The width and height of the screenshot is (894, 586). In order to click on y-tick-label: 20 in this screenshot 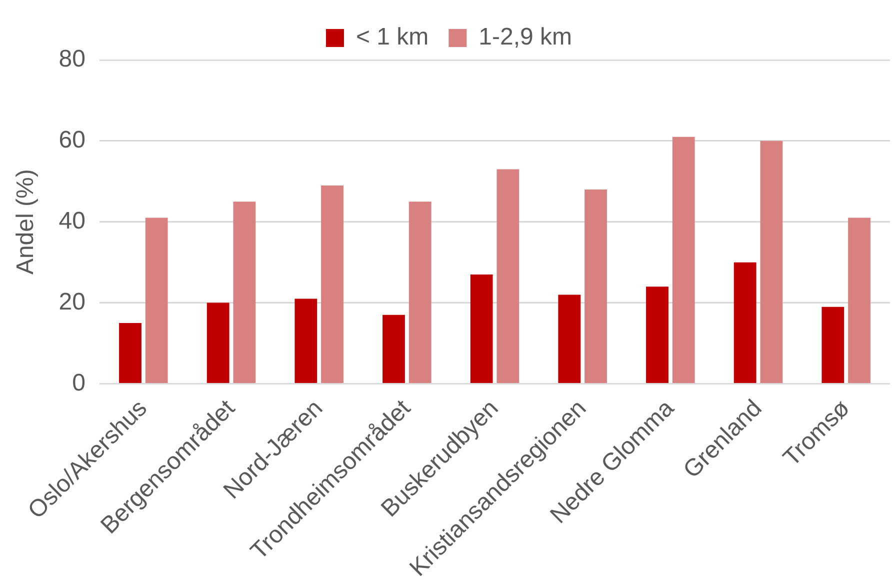, I will do `click(72, 302)`.